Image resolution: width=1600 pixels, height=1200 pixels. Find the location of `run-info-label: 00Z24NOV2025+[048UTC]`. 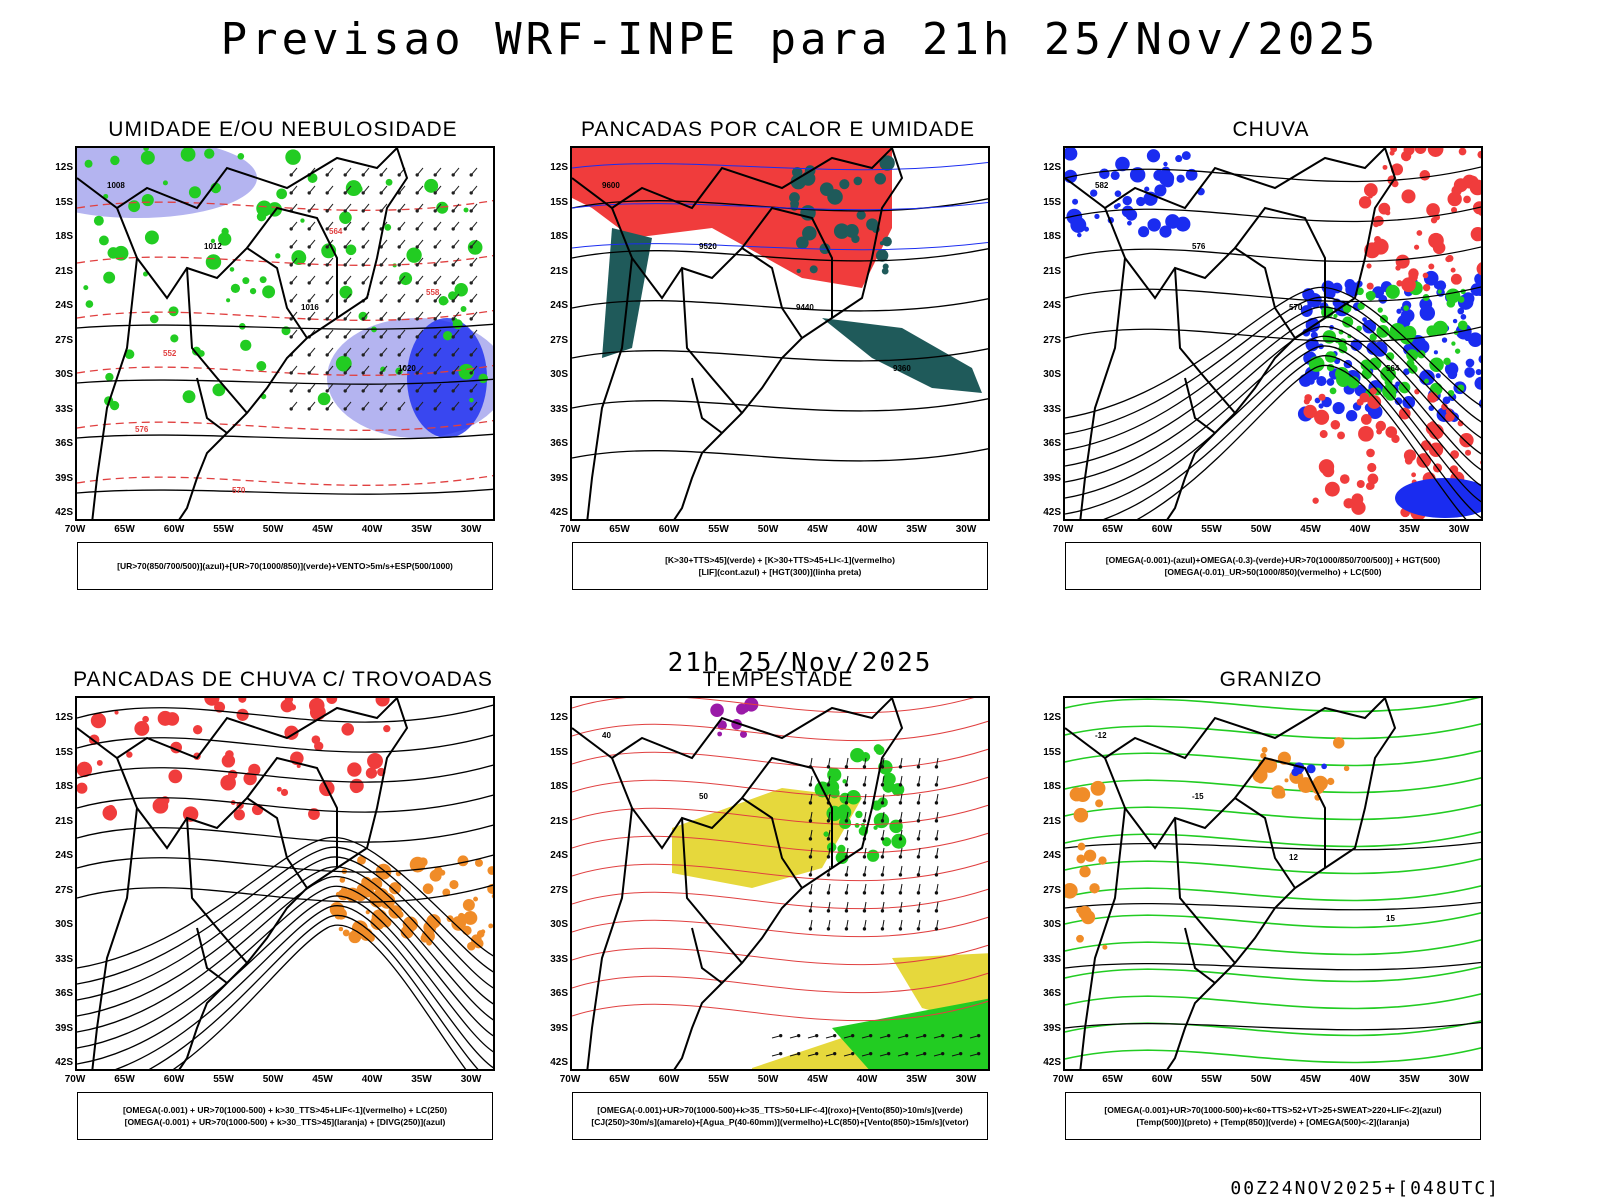

run-info-label: 00Z24NOV2025+[048UTC] is located at coordinates (1365, 1188).